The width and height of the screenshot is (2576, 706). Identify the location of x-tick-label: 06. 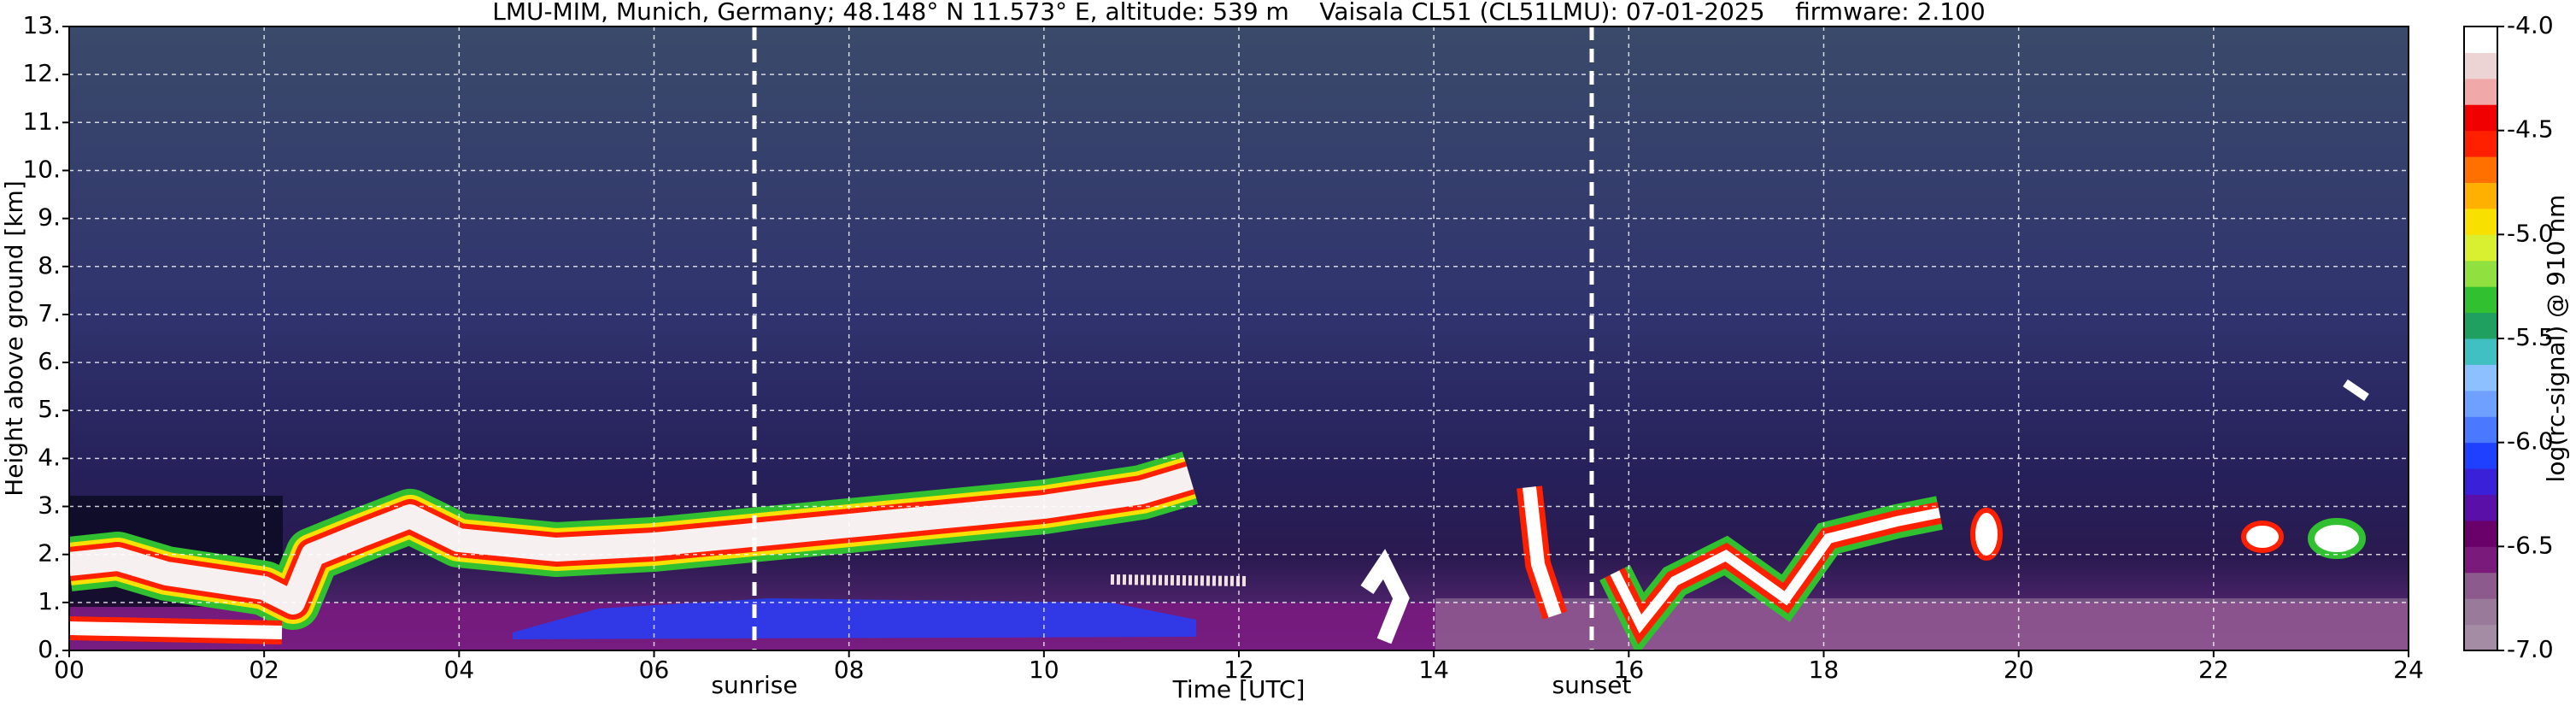
(654, 670).